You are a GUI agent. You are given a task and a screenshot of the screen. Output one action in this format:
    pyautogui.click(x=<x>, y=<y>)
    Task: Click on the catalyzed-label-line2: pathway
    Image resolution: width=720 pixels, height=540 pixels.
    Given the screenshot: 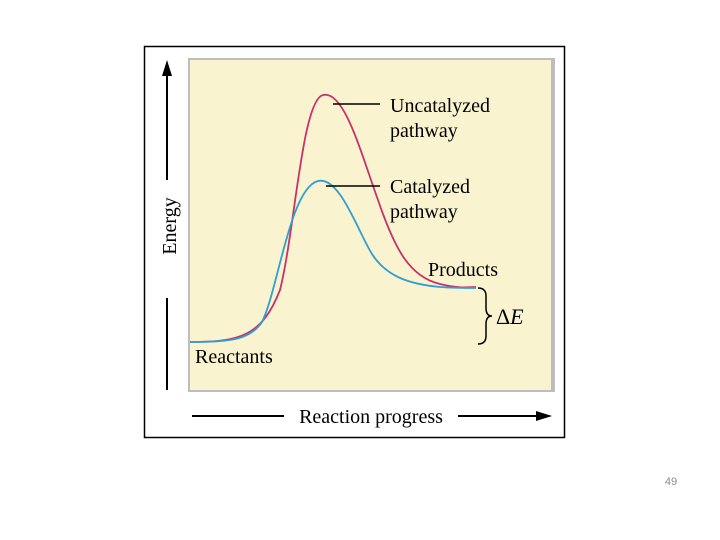 What is the action you would take?
    pyautogui.click(x=424, y=212)
    